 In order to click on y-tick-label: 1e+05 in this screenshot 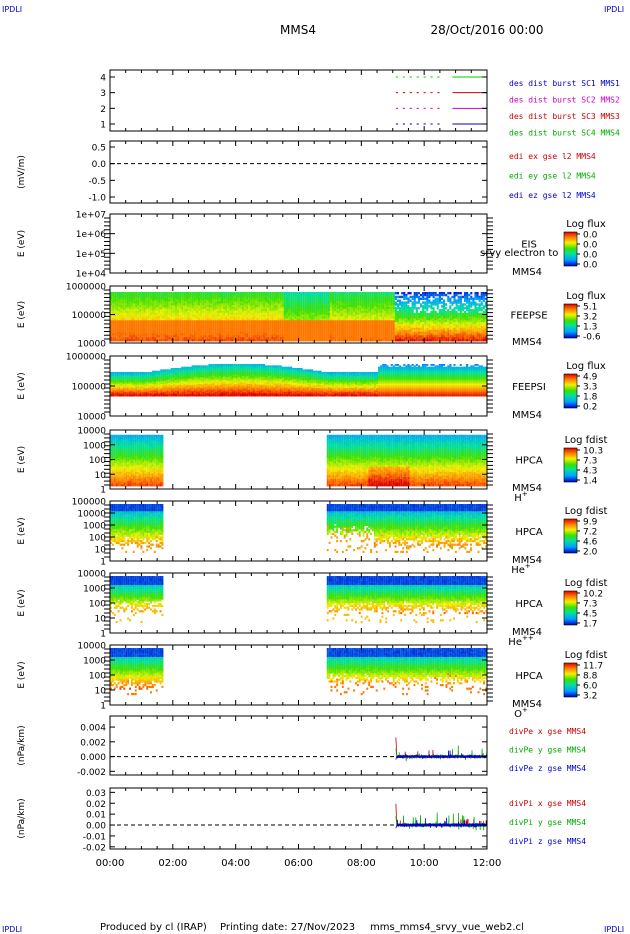, I will do `click(91, 255)`.